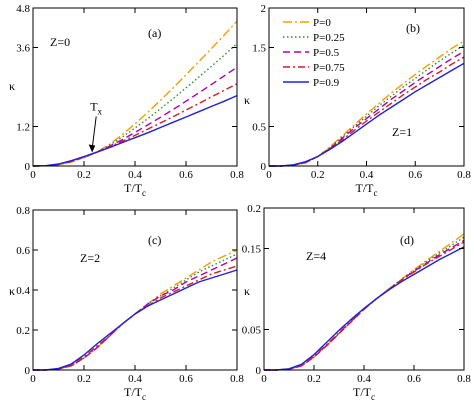  Describe the element at coordinates (269, 175) in the screenshot. I see `x-tick-label-b: 0` at that location.